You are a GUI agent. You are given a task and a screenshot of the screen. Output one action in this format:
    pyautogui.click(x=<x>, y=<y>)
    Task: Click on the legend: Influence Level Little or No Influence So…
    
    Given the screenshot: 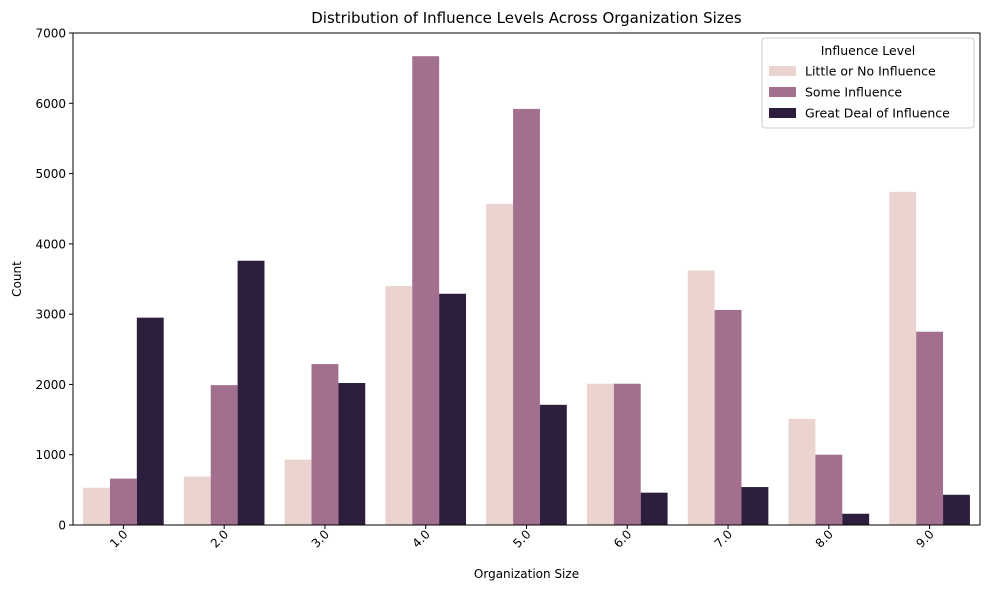 What is the action you would take?
    pyautogui.click(x=868, y=83)
    